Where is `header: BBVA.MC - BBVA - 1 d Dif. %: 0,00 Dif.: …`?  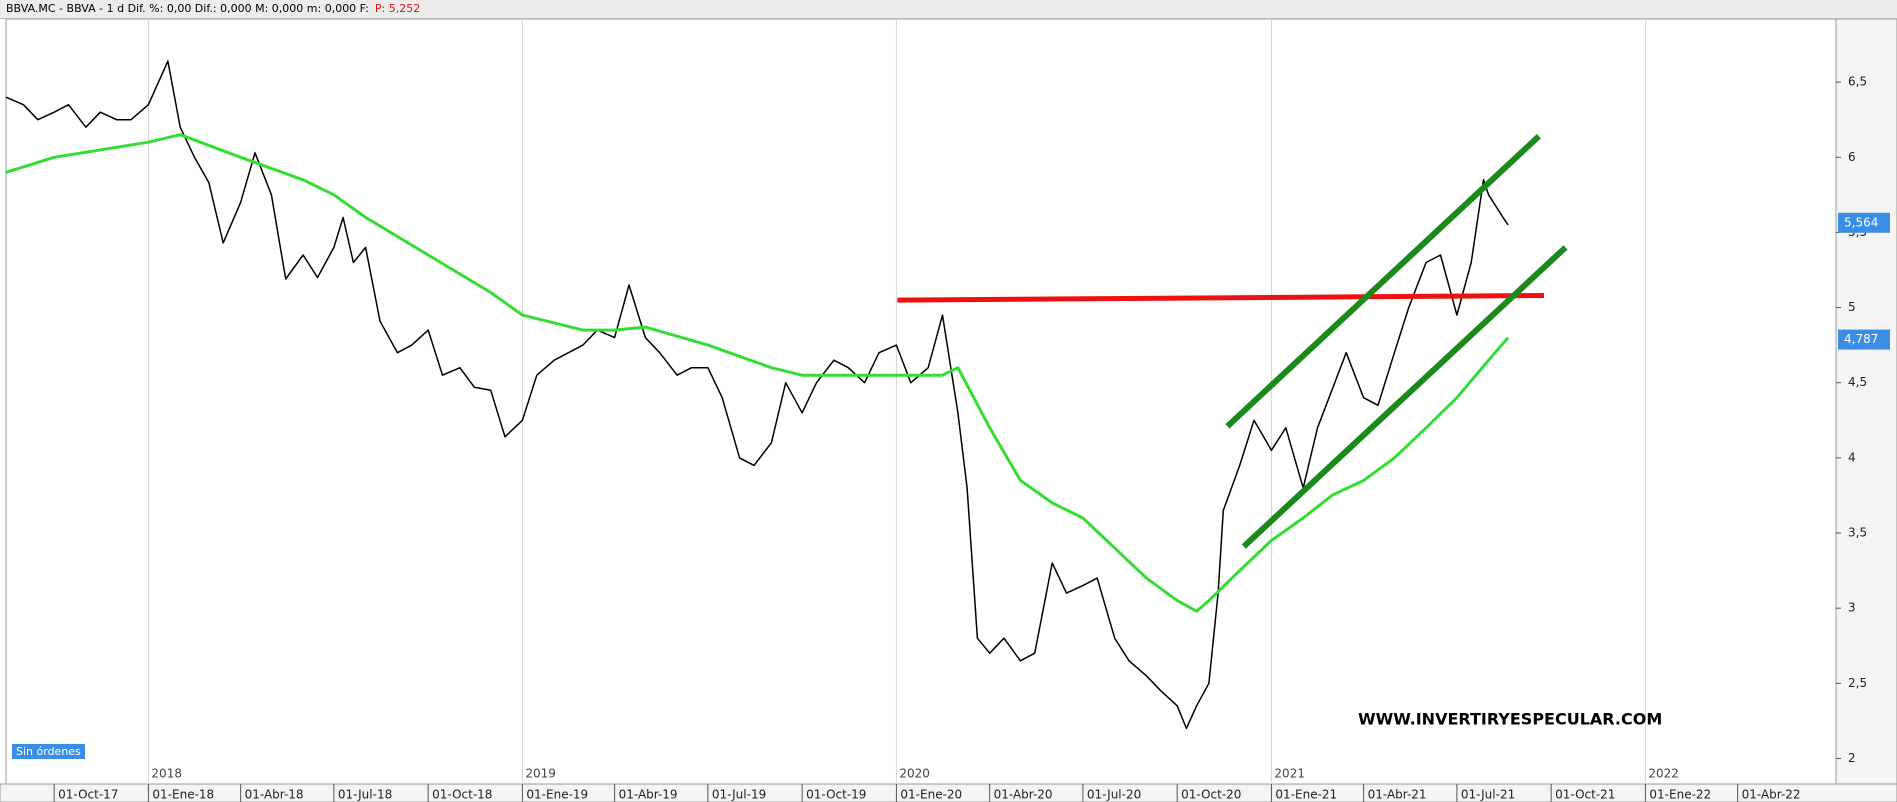
header: BBVA.MC - BBVA - 1 d Dif. %: 0,00 Dif.: … is located at coordinates (948, 9).